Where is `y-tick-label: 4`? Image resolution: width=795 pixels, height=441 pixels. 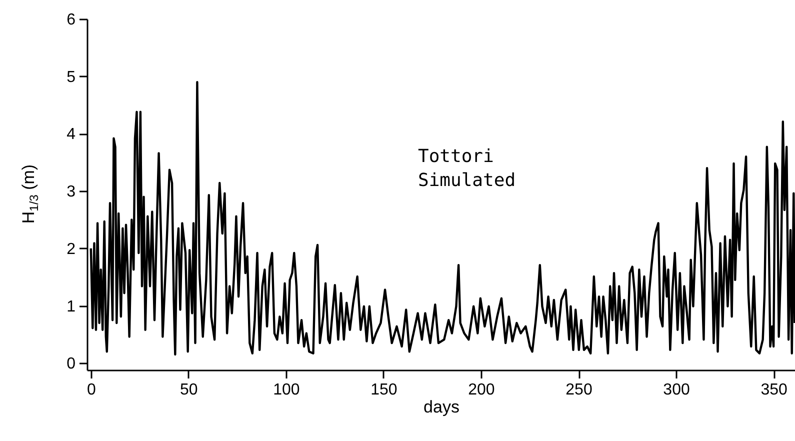 y-tick-label: 4 is located at coordinates (71, 135).